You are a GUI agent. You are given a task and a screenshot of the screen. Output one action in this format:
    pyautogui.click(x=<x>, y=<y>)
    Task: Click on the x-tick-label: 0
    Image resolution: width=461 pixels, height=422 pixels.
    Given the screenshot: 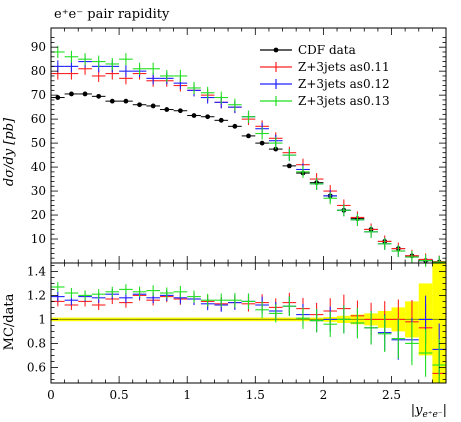 What is the action you would take?
    pyautogui.click(x=51, y=395)
    